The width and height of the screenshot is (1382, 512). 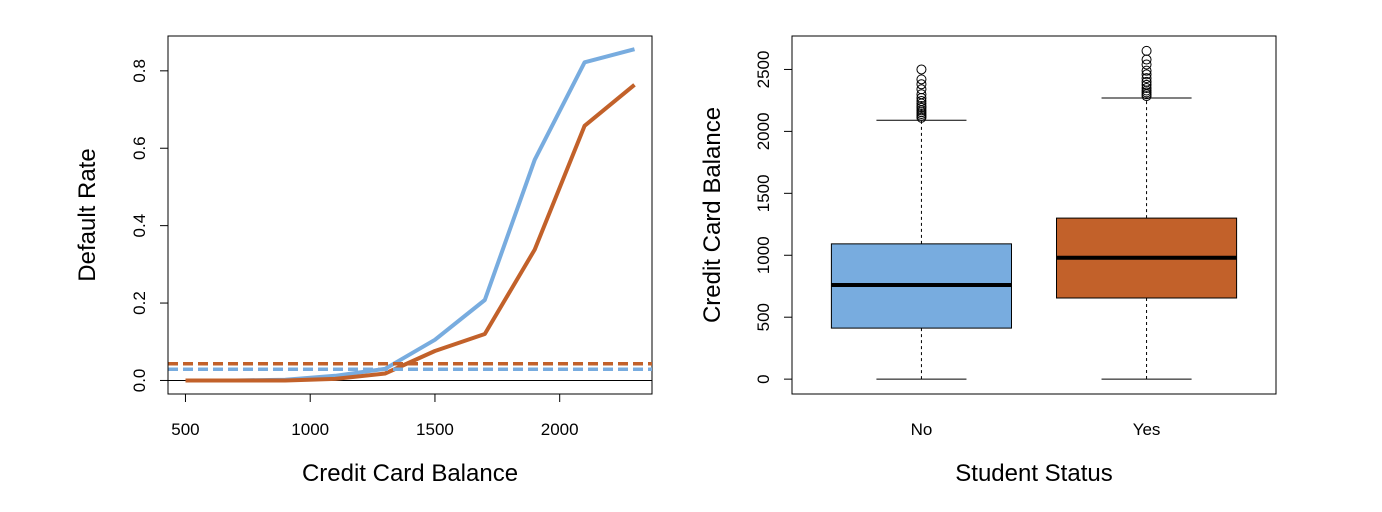 I want to click on x-tick-label: 500, so click(x=185, y=429).